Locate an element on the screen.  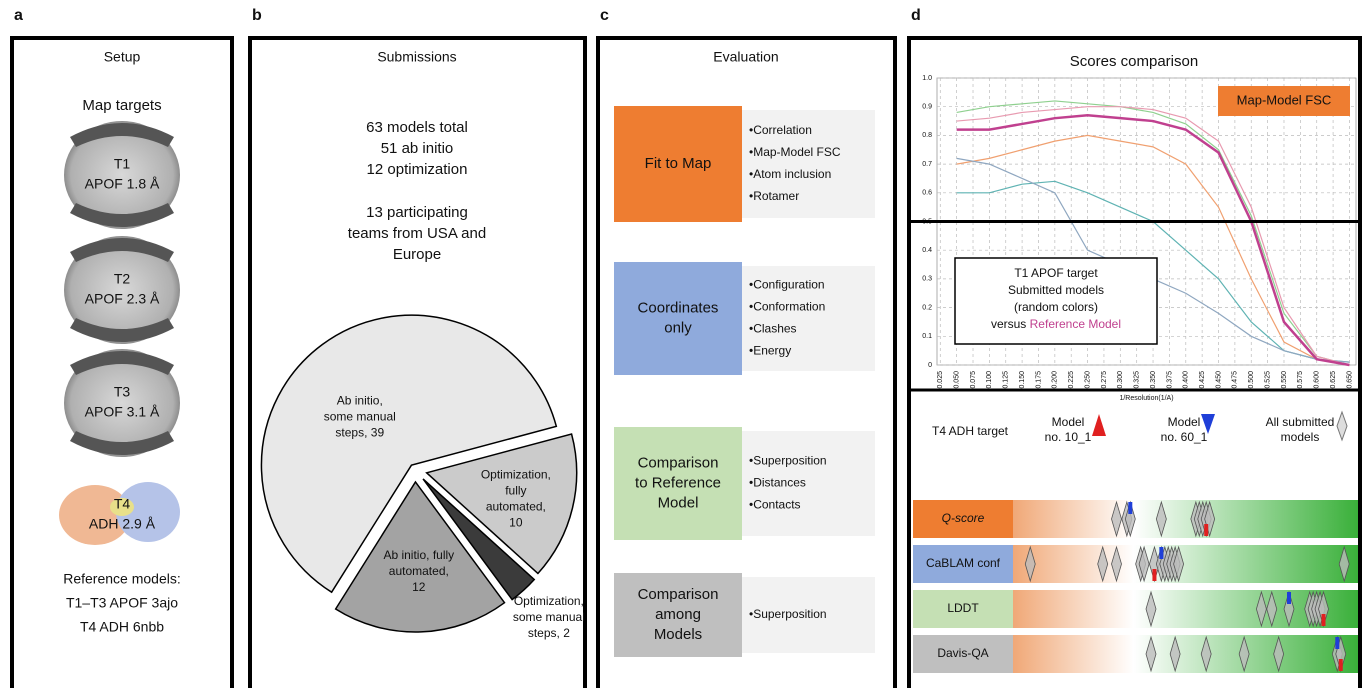
text: 0.650 is located at coordinates (1349, 380).